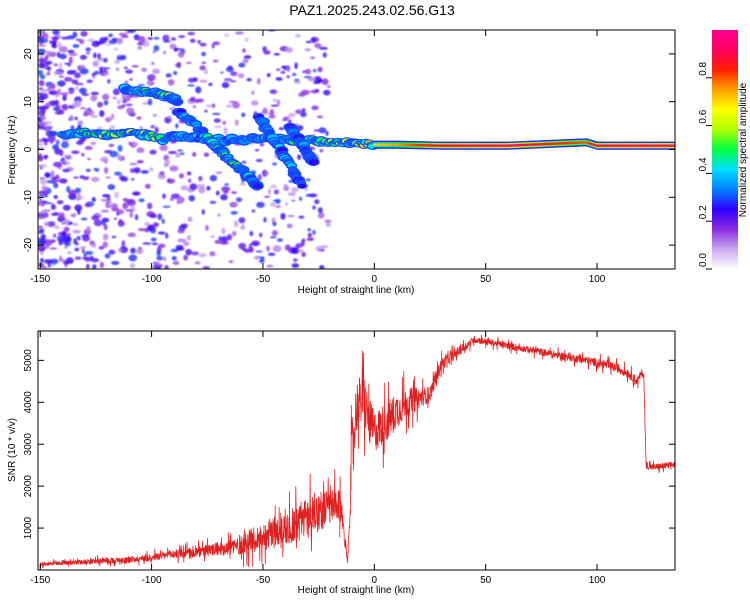 The image size is (750, 600). What do you see at coordinates (356, 590) in the screenshot?
I see `snr-xlabel: Height of straight line (km)` at bounding box center [356, 590].